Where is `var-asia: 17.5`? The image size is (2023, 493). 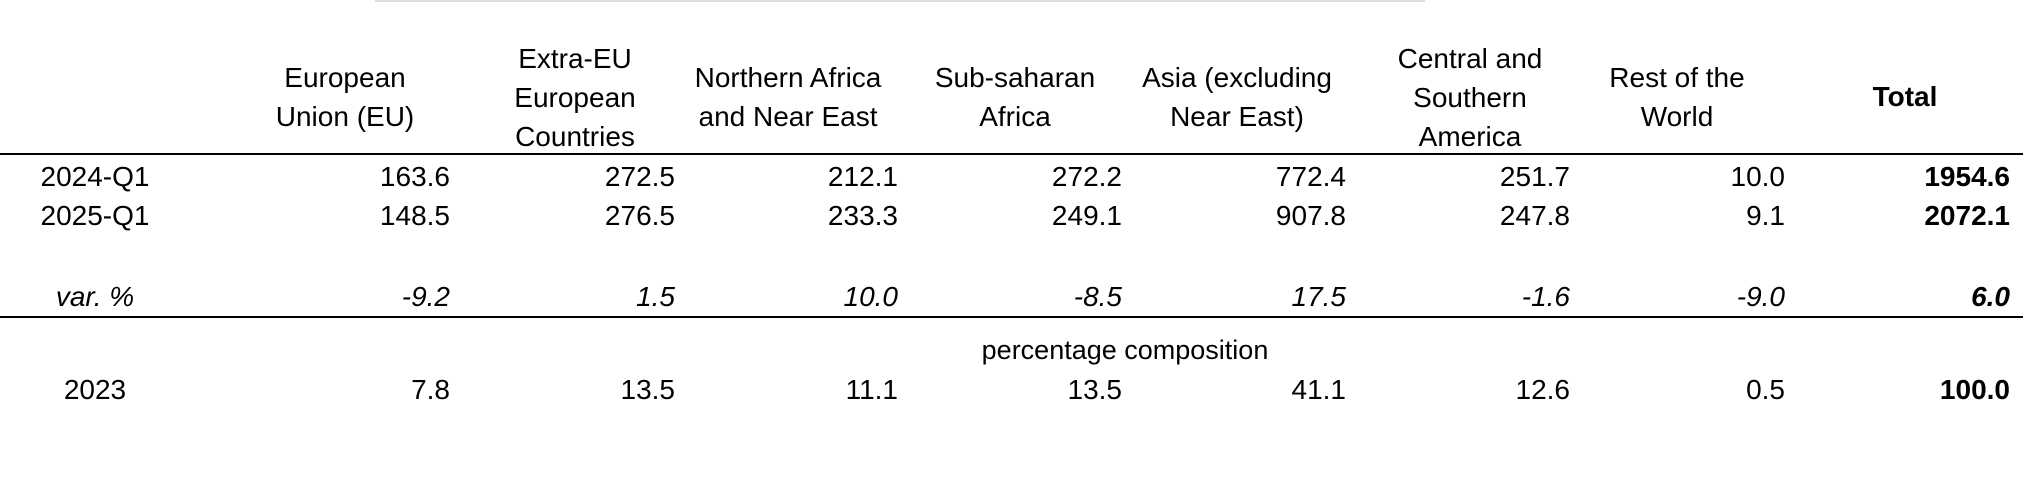 var-asia: 17.5 is located at coordinates (1319, 296).